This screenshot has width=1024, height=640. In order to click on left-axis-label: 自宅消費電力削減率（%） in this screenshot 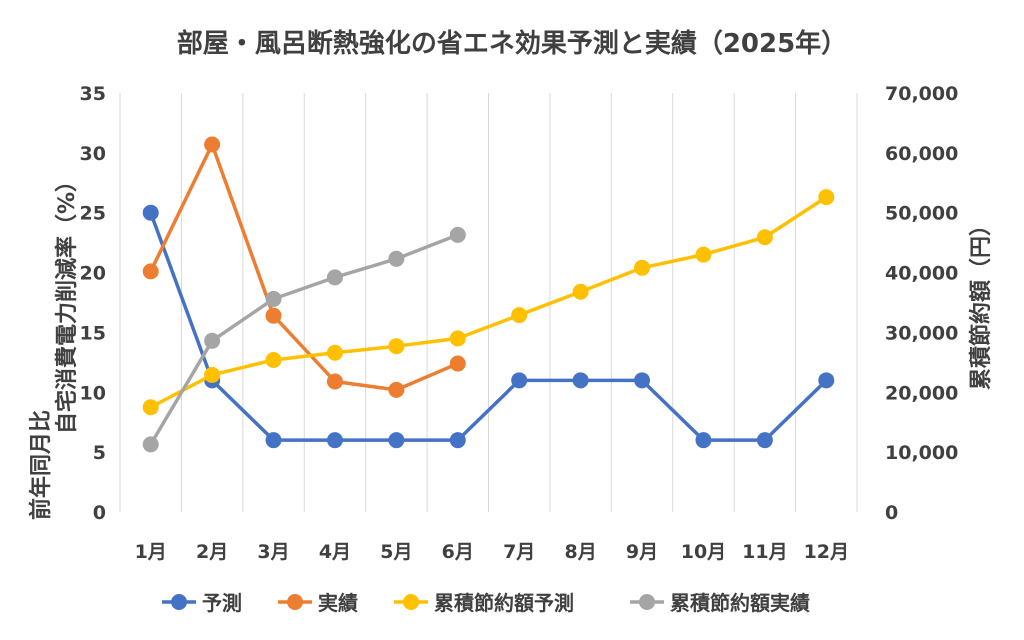, I will do `click(67, 302)`.